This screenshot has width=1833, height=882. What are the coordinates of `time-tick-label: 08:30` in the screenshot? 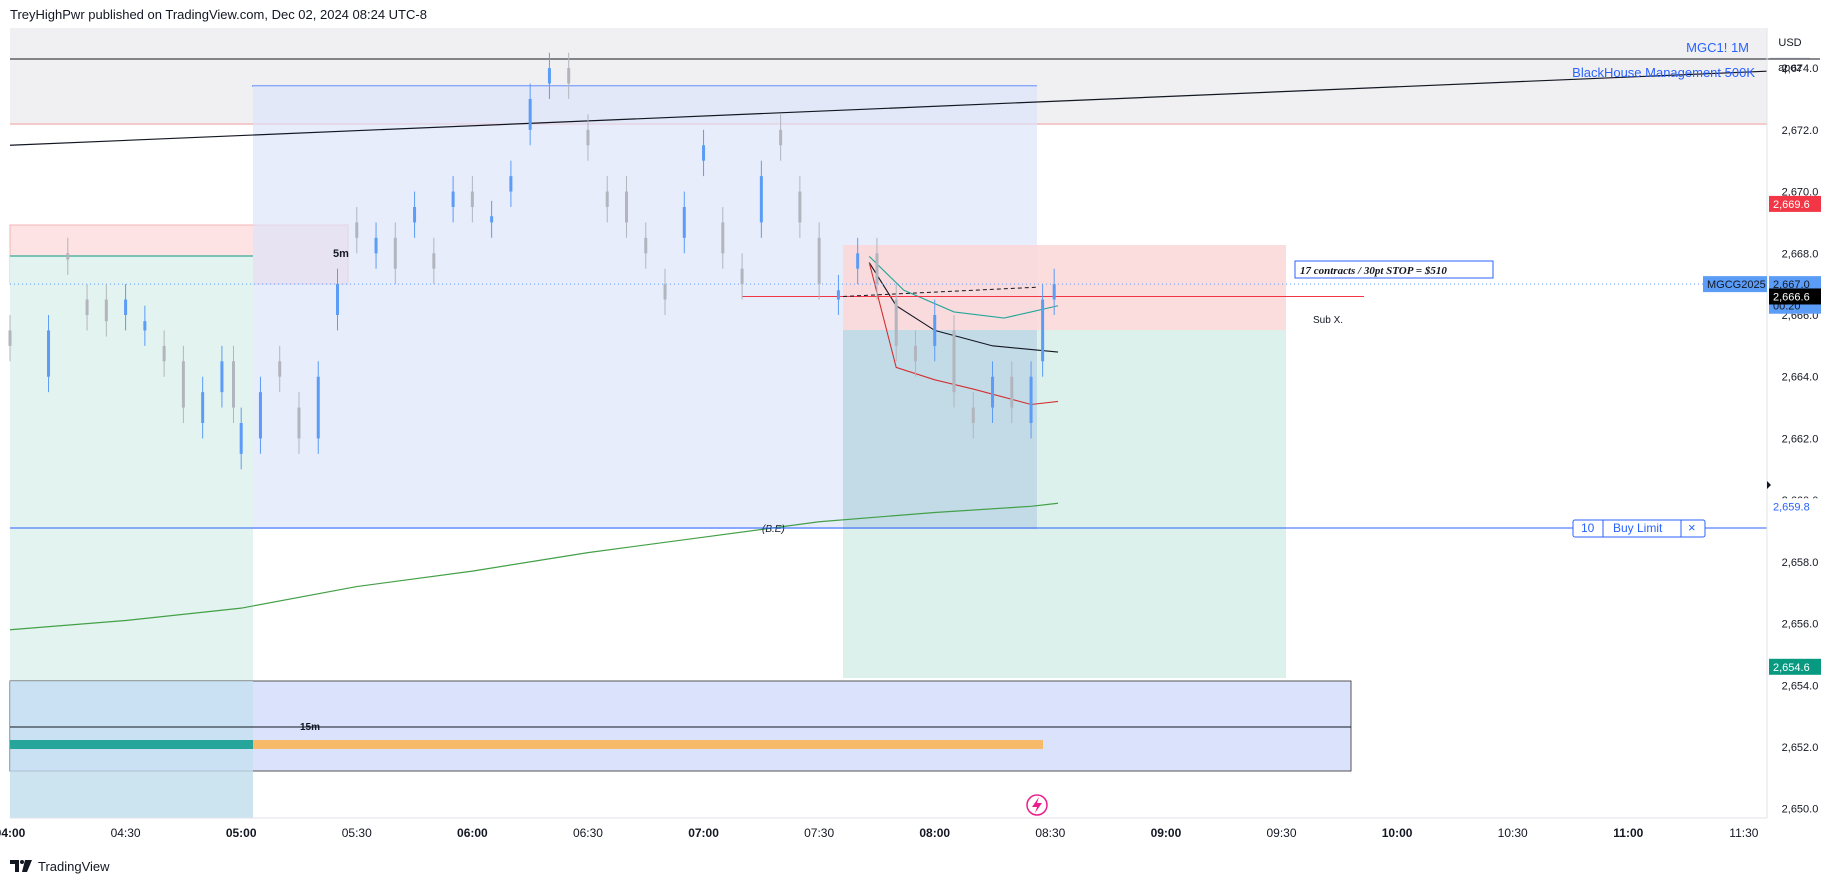 It's located at (1050, 833).